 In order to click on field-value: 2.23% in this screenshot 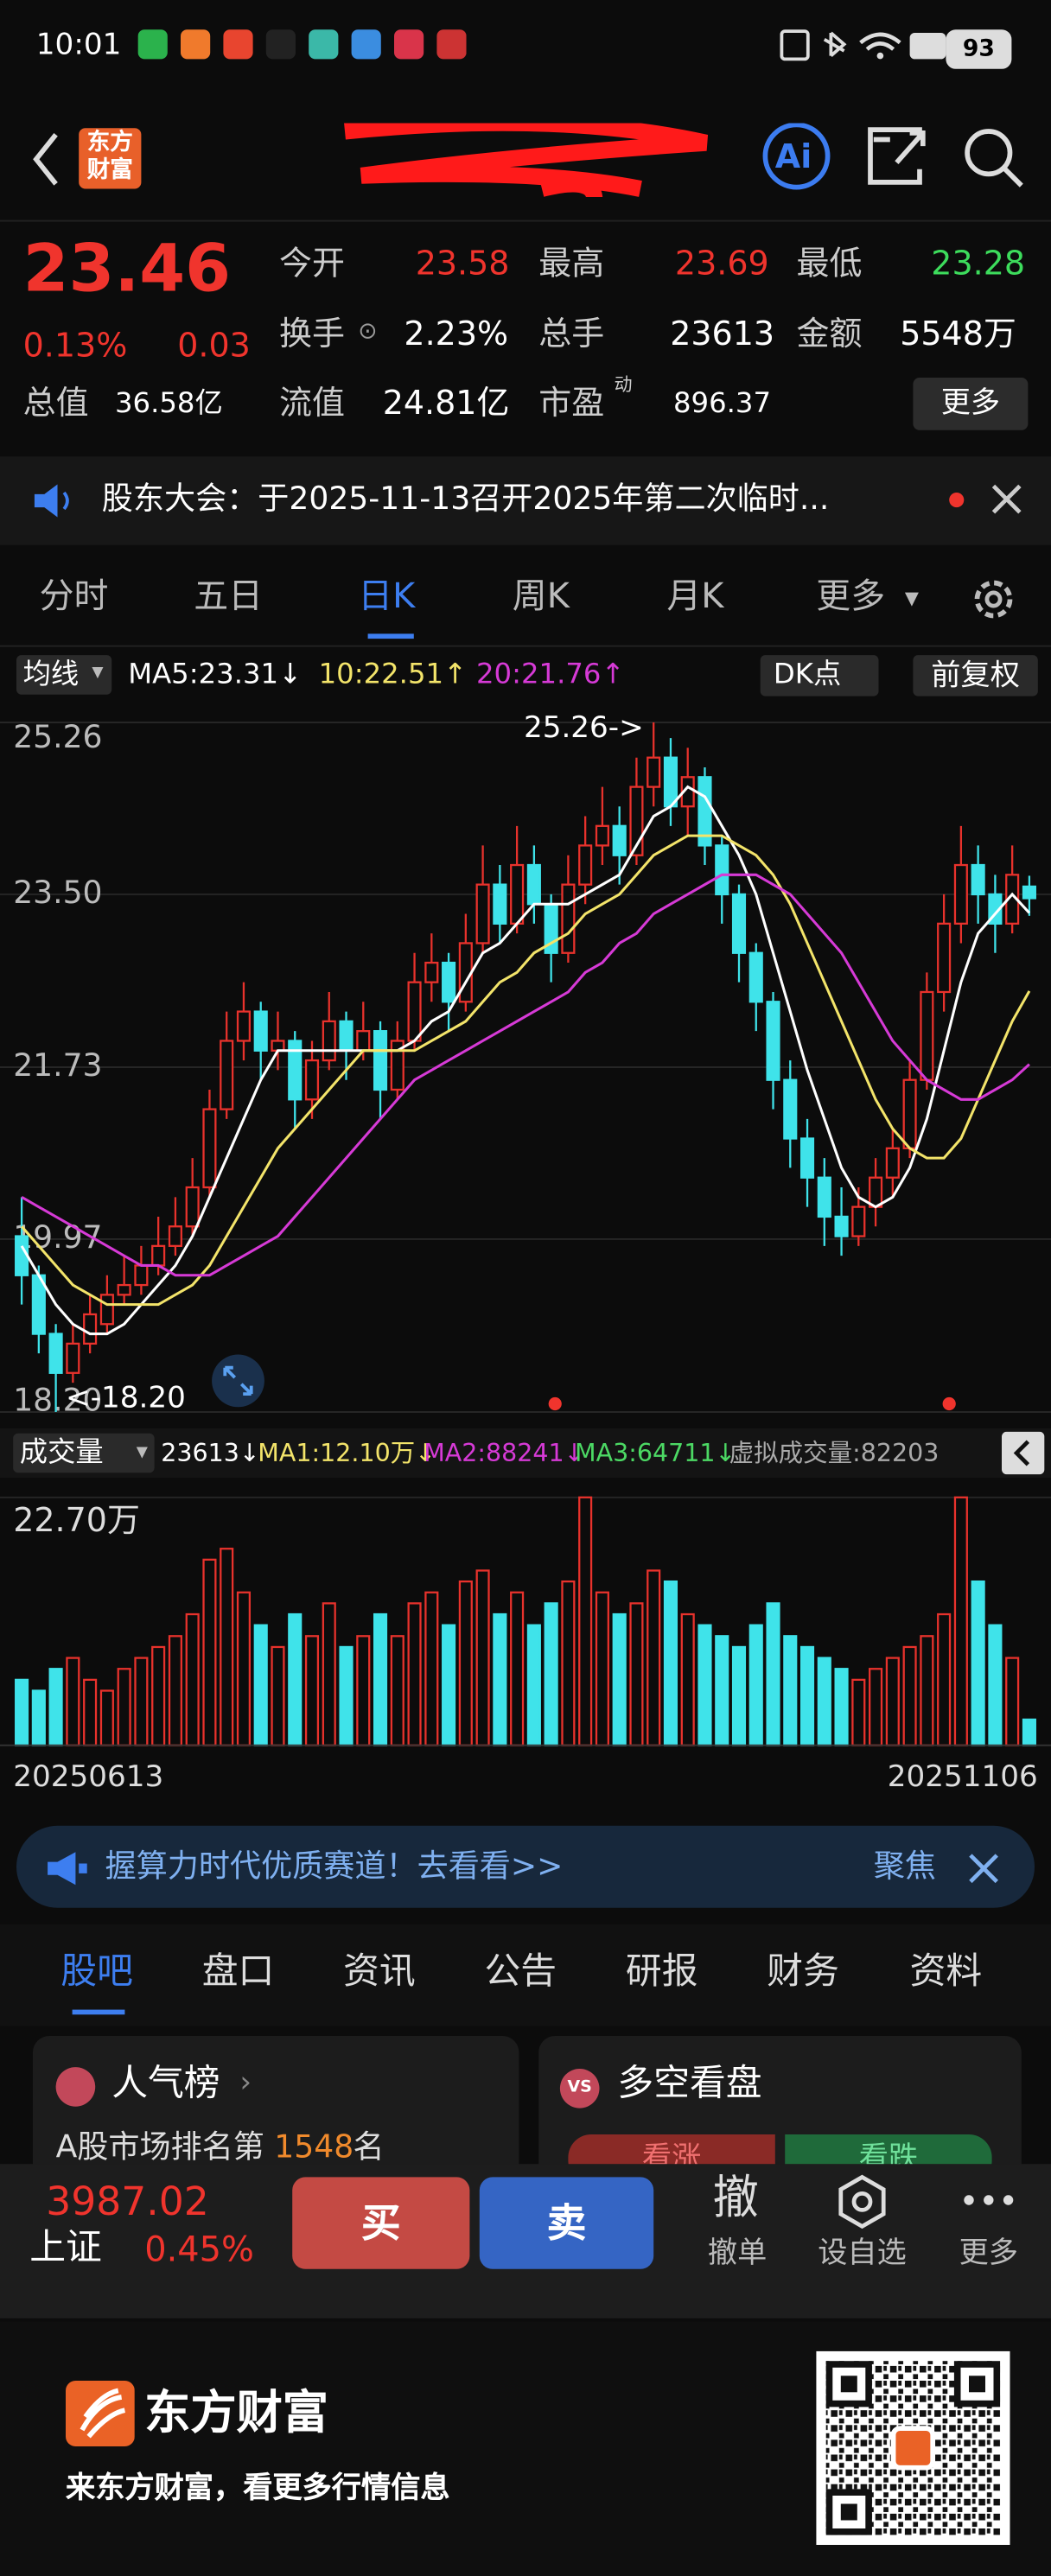, I will do `click(456, 333)`.